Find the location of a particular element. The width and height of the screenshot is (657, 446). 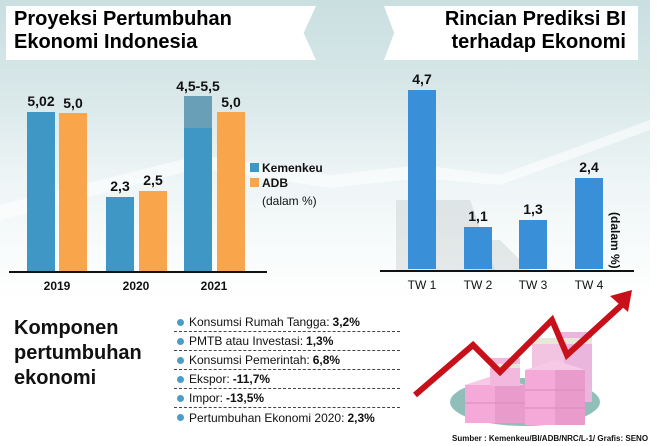

legend-swatch-kemenkeu is located at coordinates (254, 167).